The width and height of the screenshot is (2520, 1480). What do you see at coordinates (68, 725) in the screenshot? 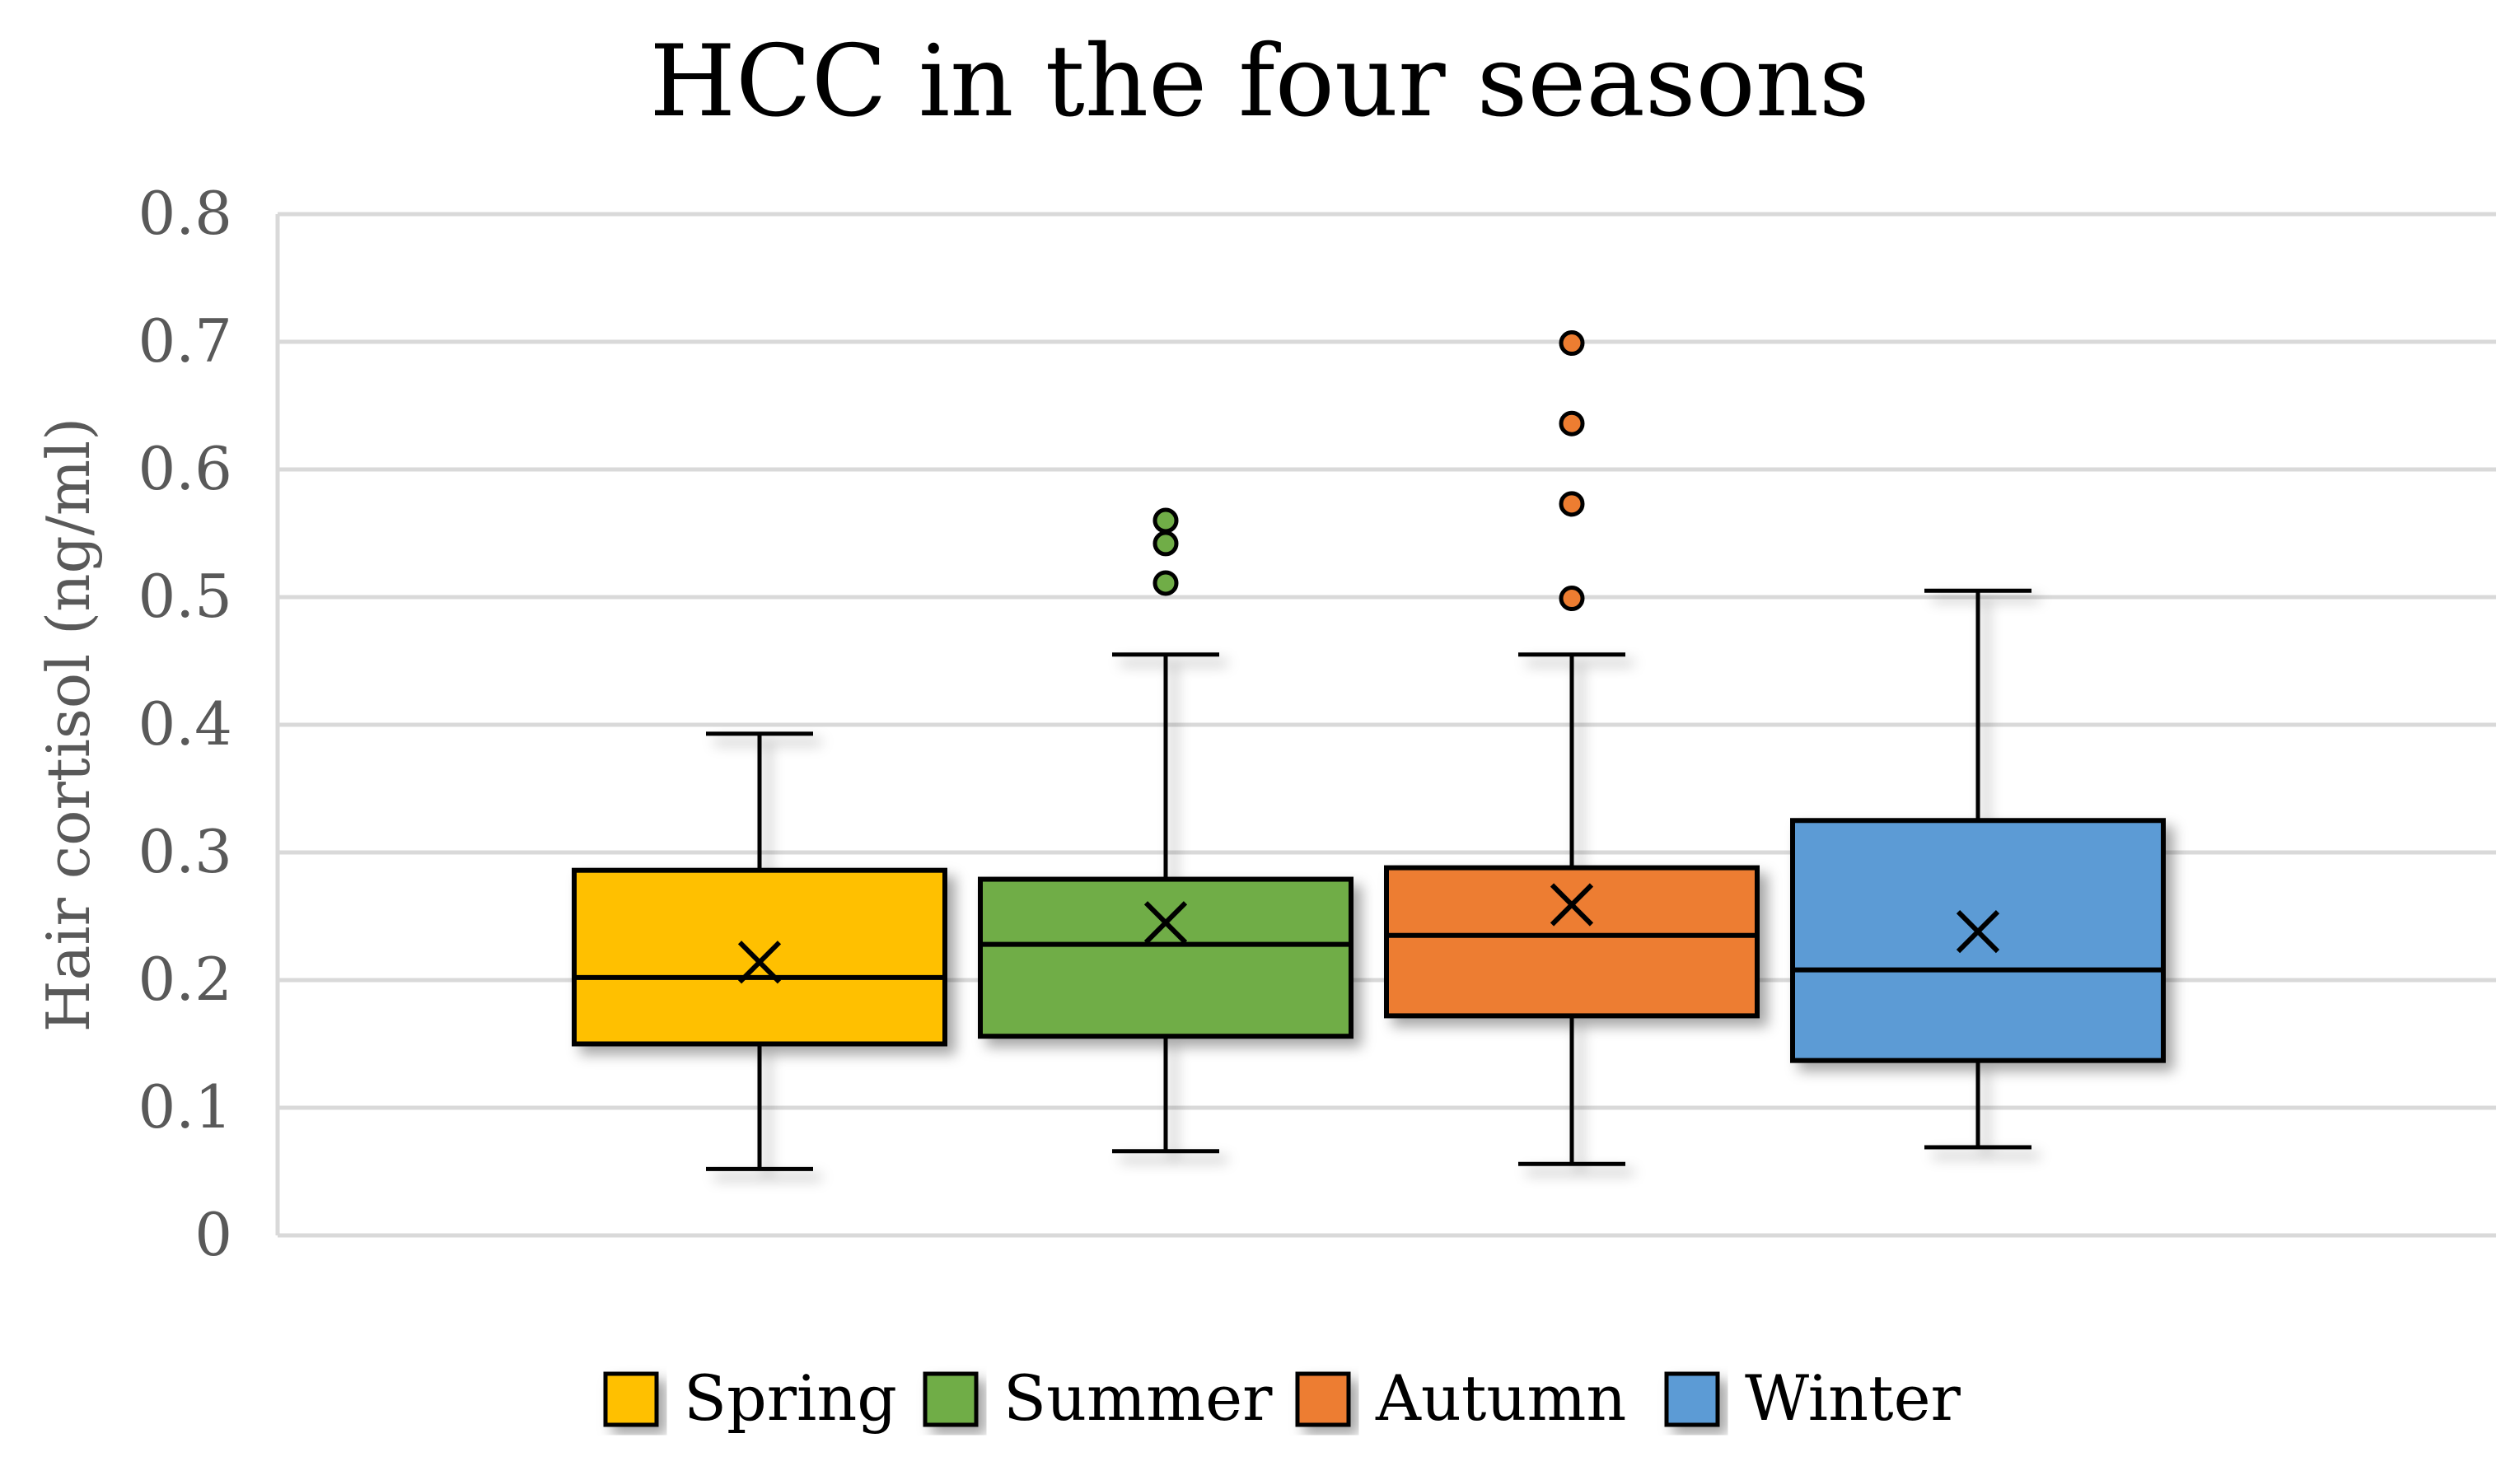
I see `y-axis-label: Hair cortisol (ng/ml)` at bounding box center [68, 725].